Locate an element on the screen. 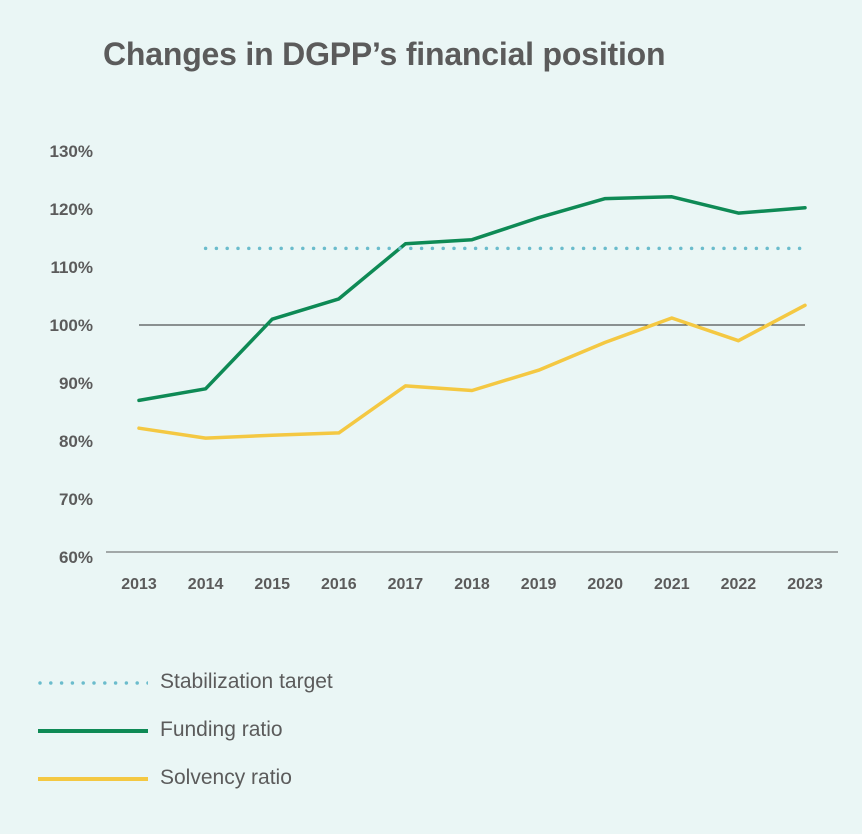 This screenshot has height=834, width=862. y-tick-label: 110% is located at coordinates (71, 267).